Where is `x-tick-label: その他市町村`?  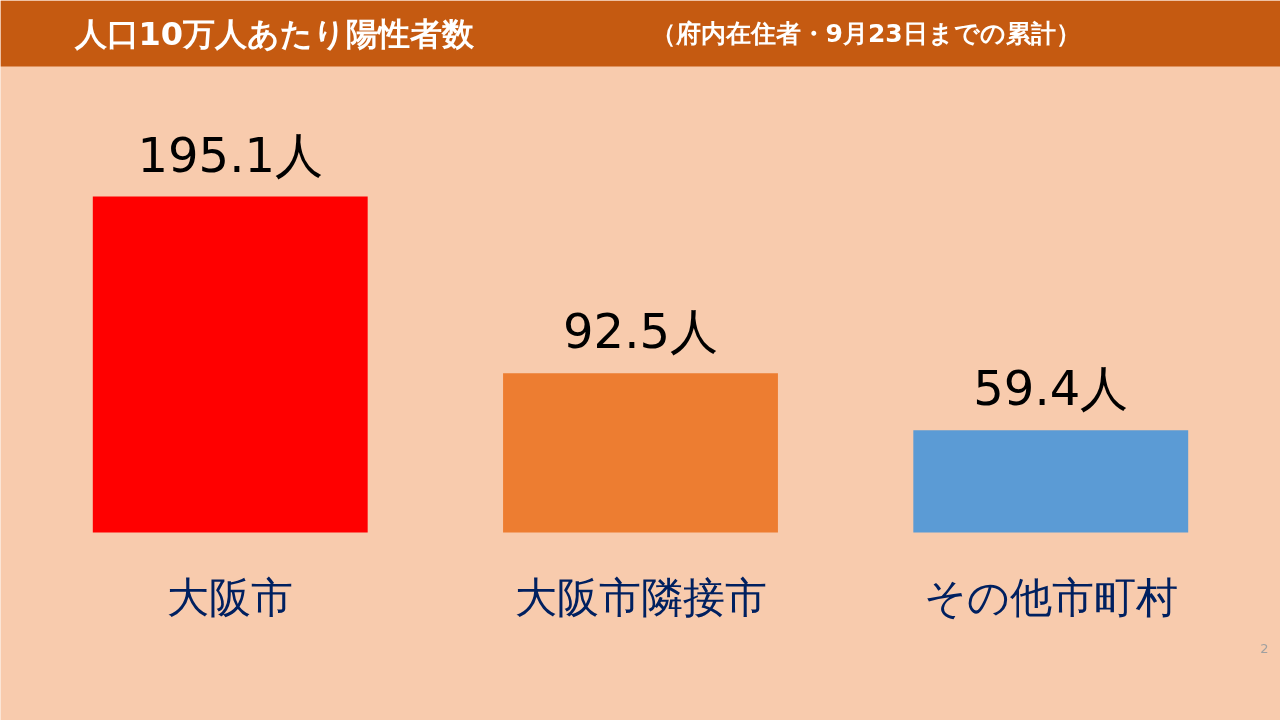 x-tick-label: その他市町村 is located at coordinates (1050, 597).